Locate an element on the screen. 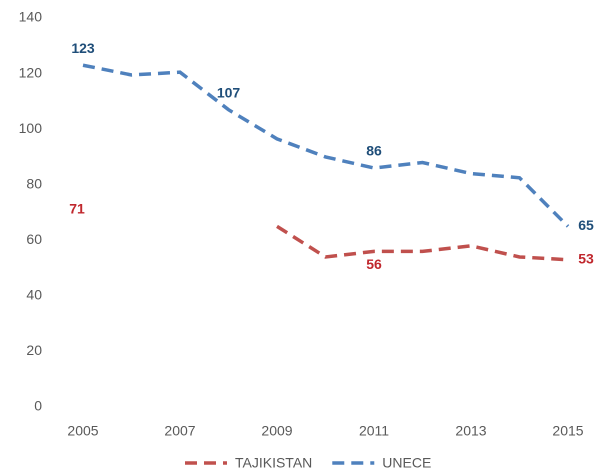 The image size is (598, 474). value-label: 107 is located at coordinates (229, 92).